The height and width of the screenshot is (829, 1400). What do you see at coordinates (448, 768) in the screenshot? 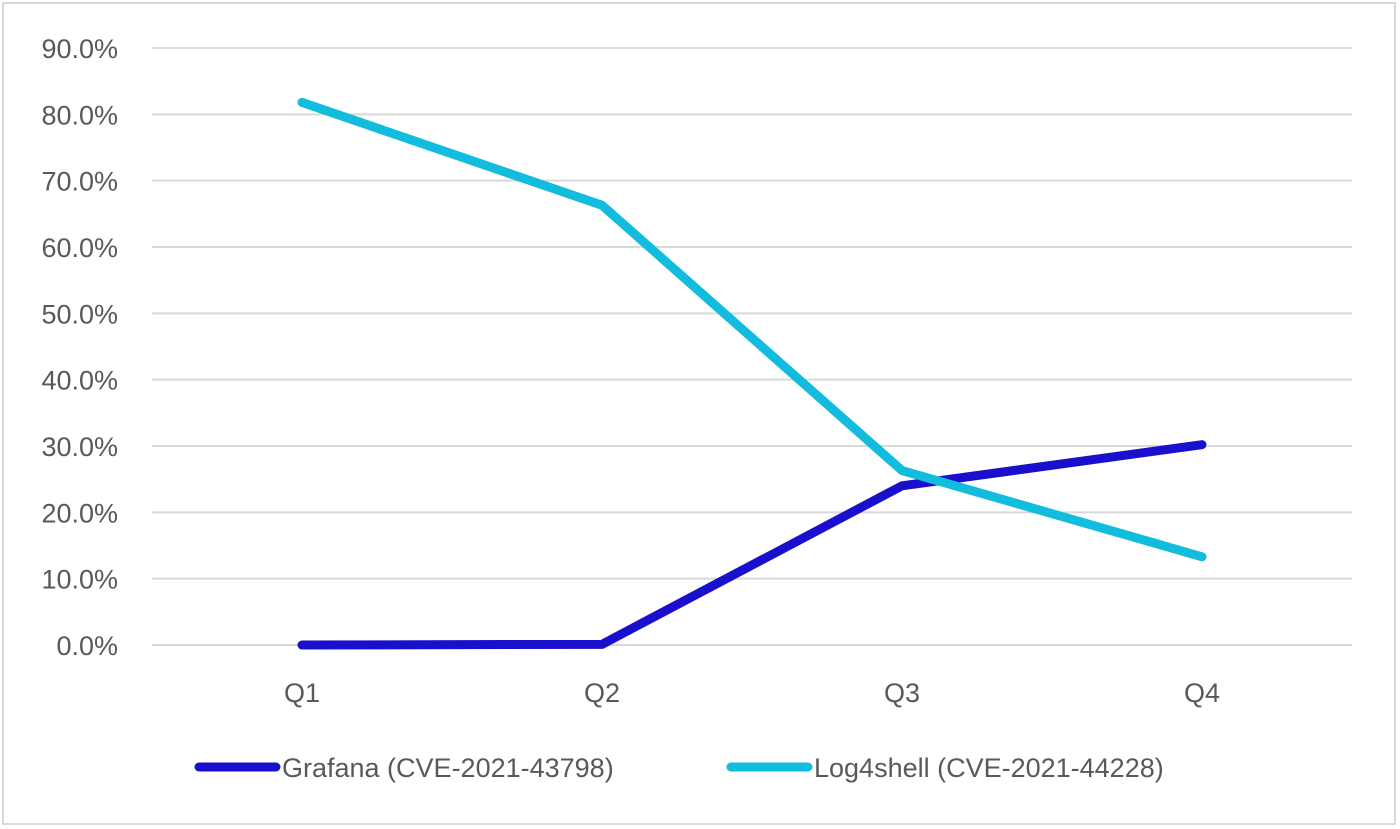
I see `legend-label-grafana: Grafana (CVE-2021-43798)` at bounding box center [448, 768].